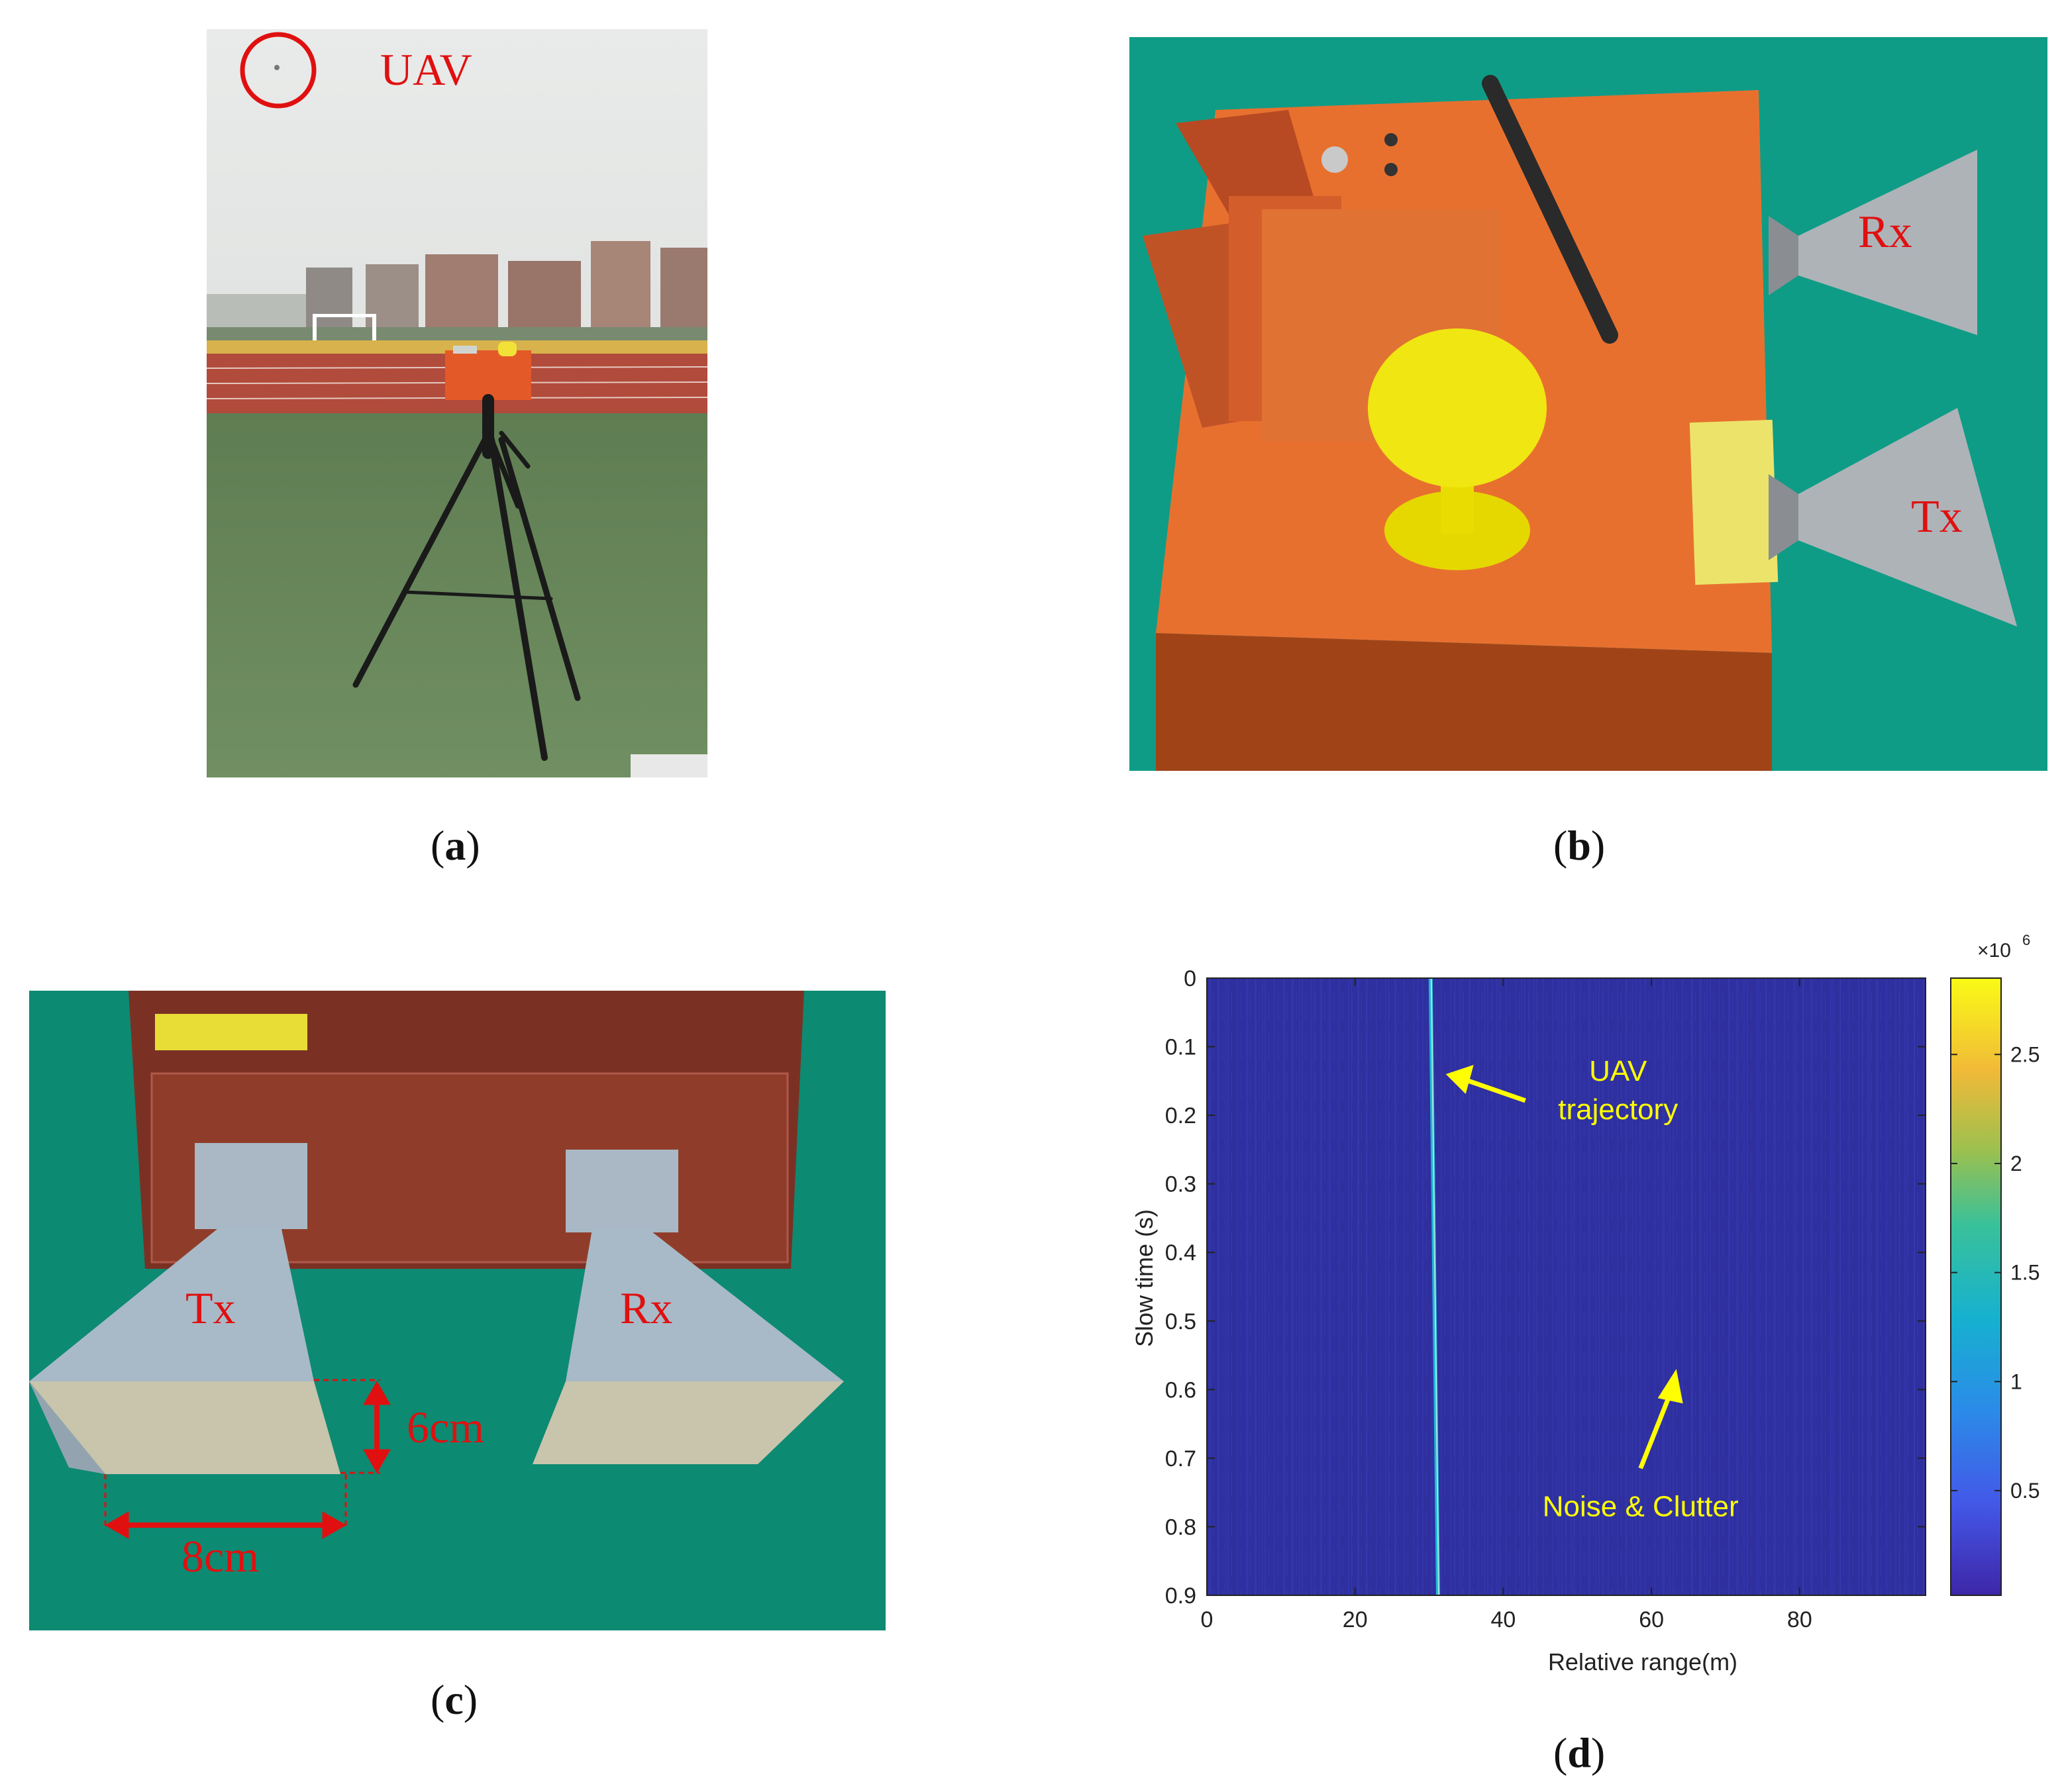 The width and height of the screenshot is (2066, 1792). What do you see at coordinates (1180, 1527) in the screenshot?
I see `y-tick-label: 0.8` at bounding box center [1180, 1527].